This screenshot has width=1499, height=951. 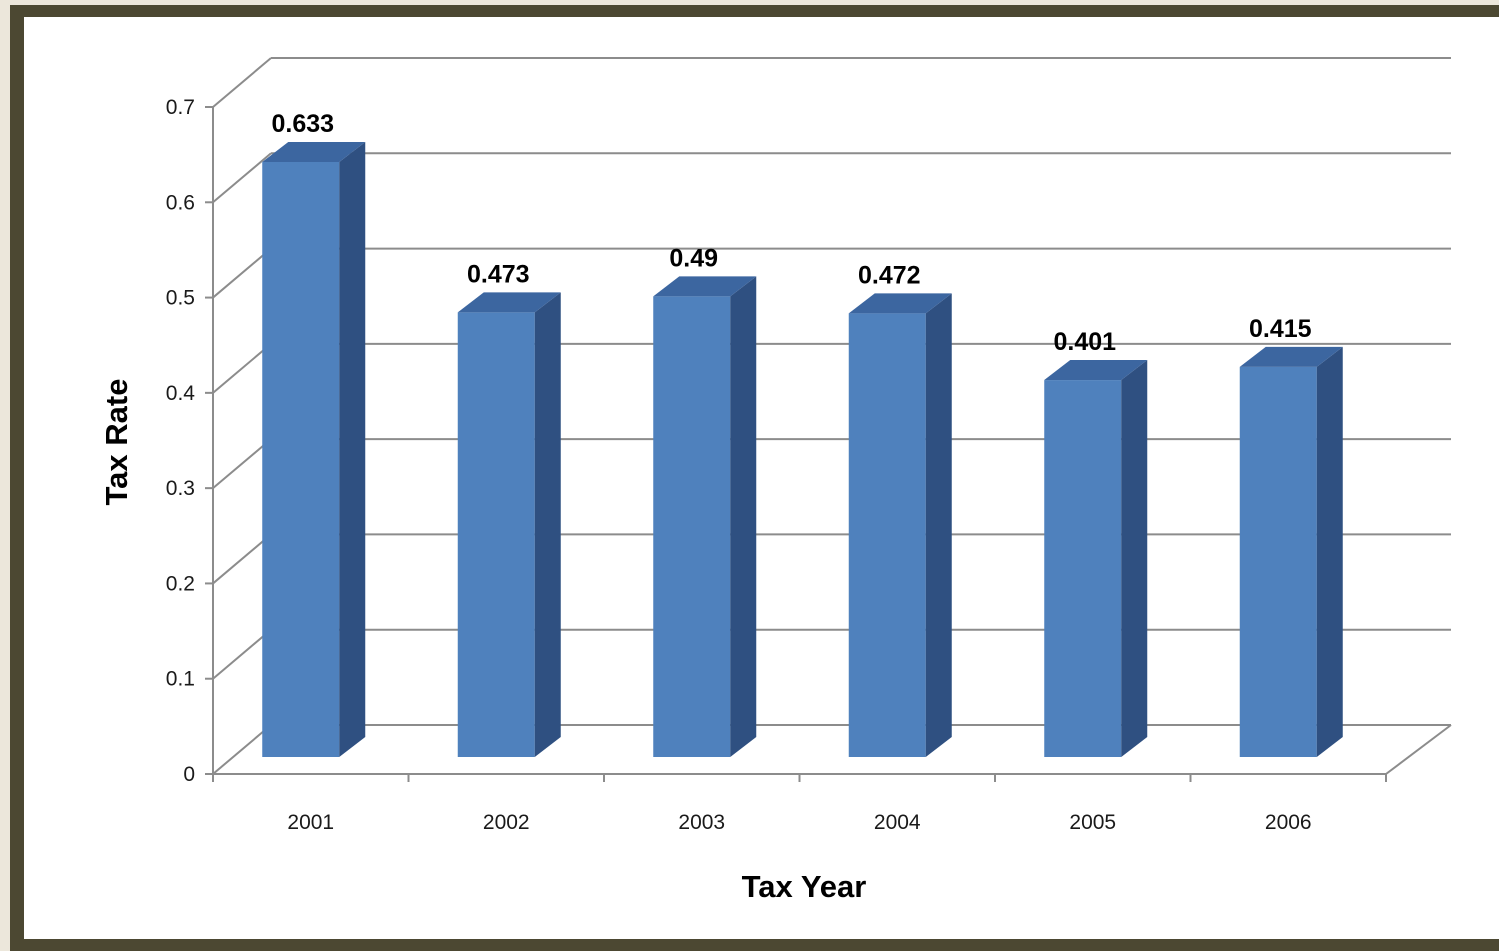 I want to click on data-label: 0.633, so click(x=302, y=124).